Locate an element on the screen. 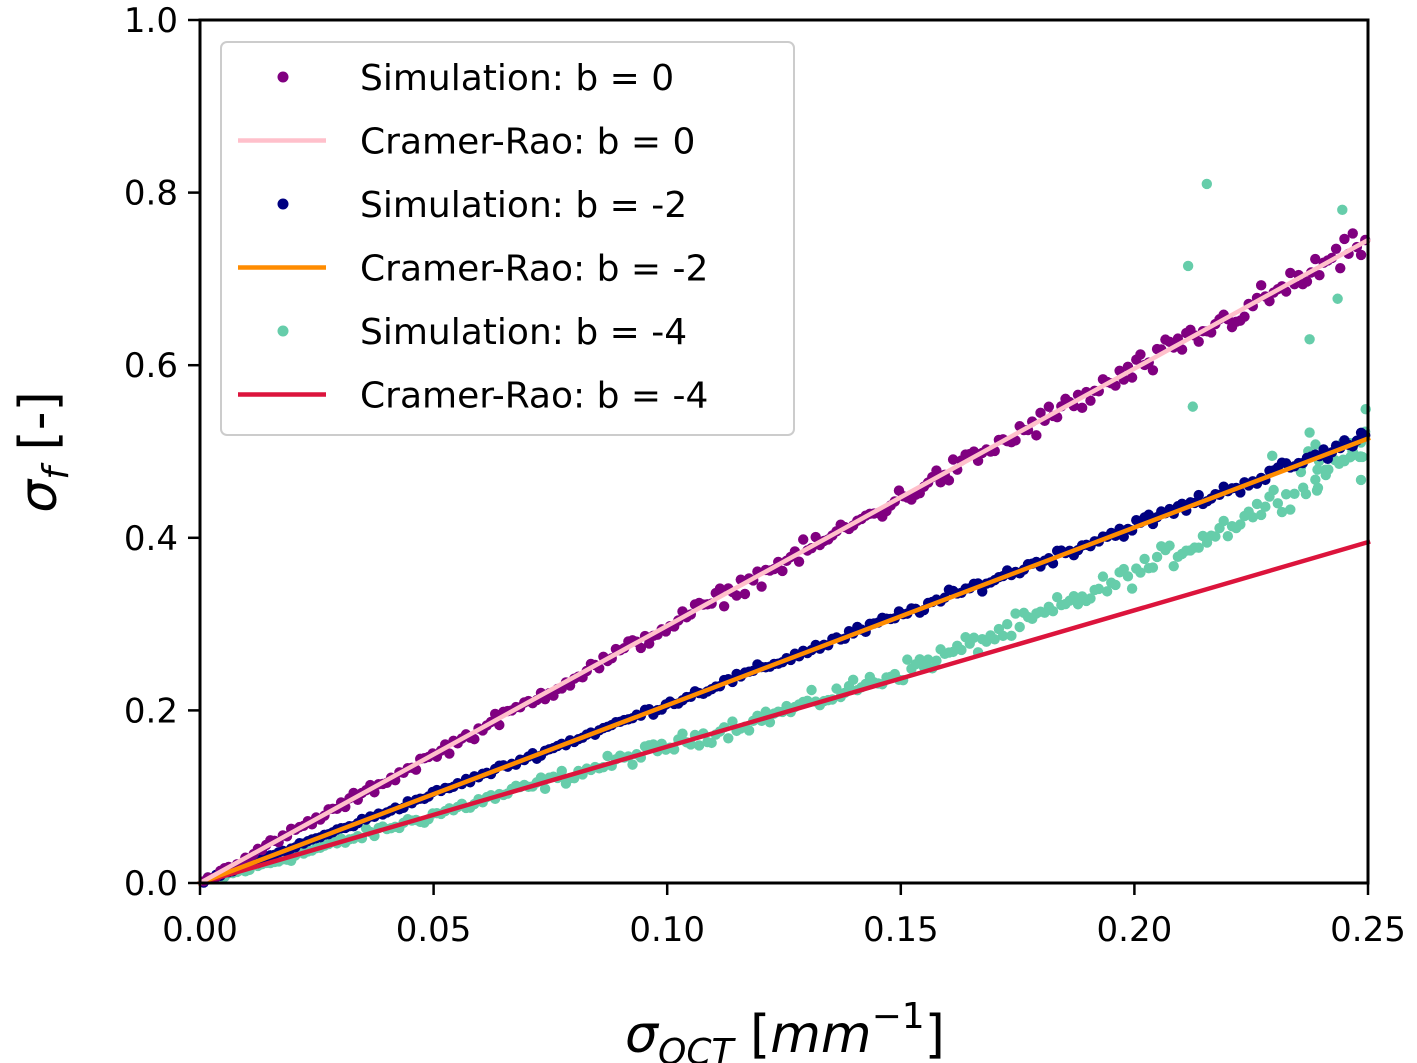  legend-entry: Simulation: b = 0 is located at coordinates (475, 78).